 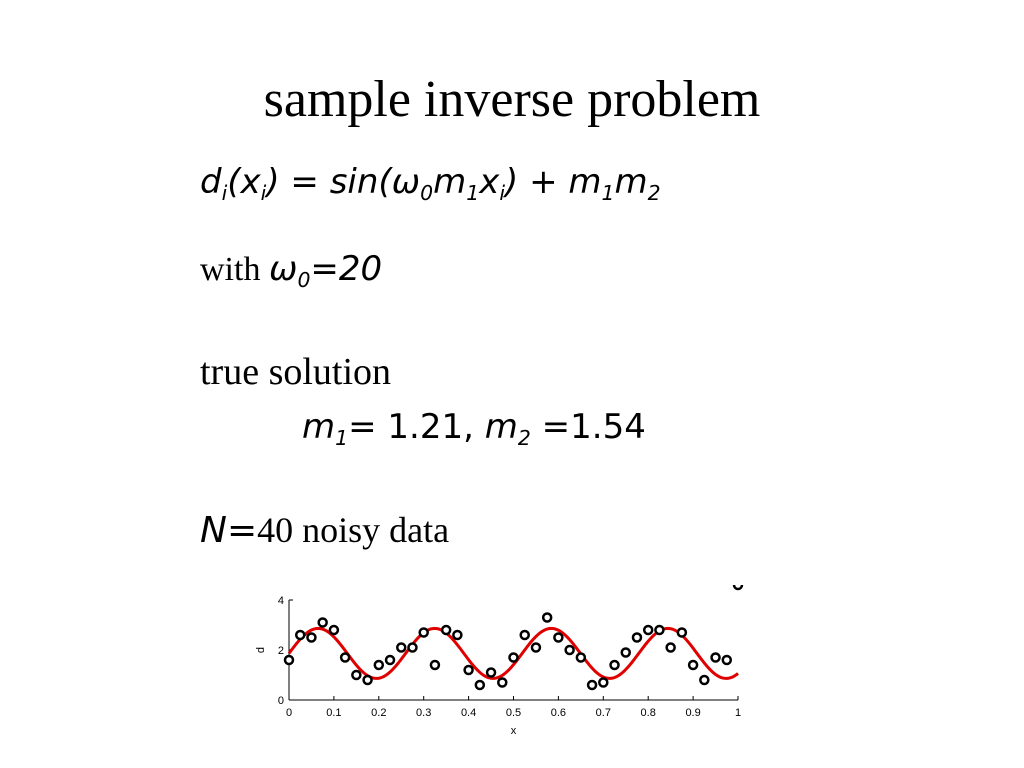 What do you see at coordinates (296, 372) in the screenshot?
I see `true-solution-label: true solution` at bounding box center [296, 372].